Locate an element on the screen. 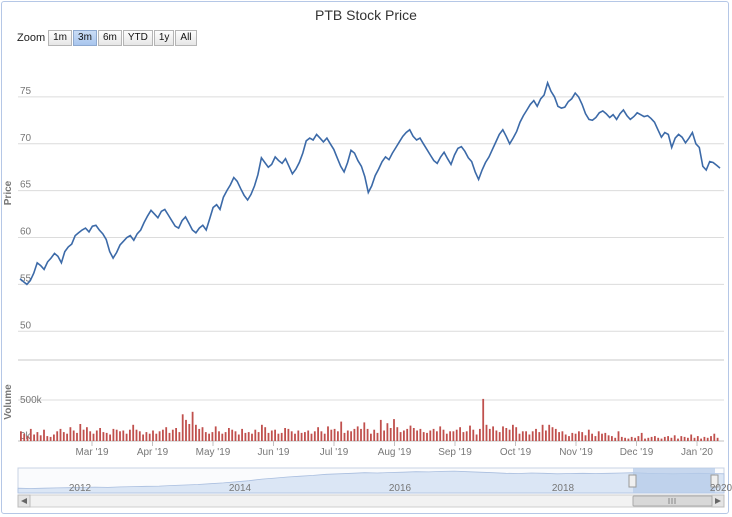  zoom-3m-button: 3m is located at coordinates (85, 38).